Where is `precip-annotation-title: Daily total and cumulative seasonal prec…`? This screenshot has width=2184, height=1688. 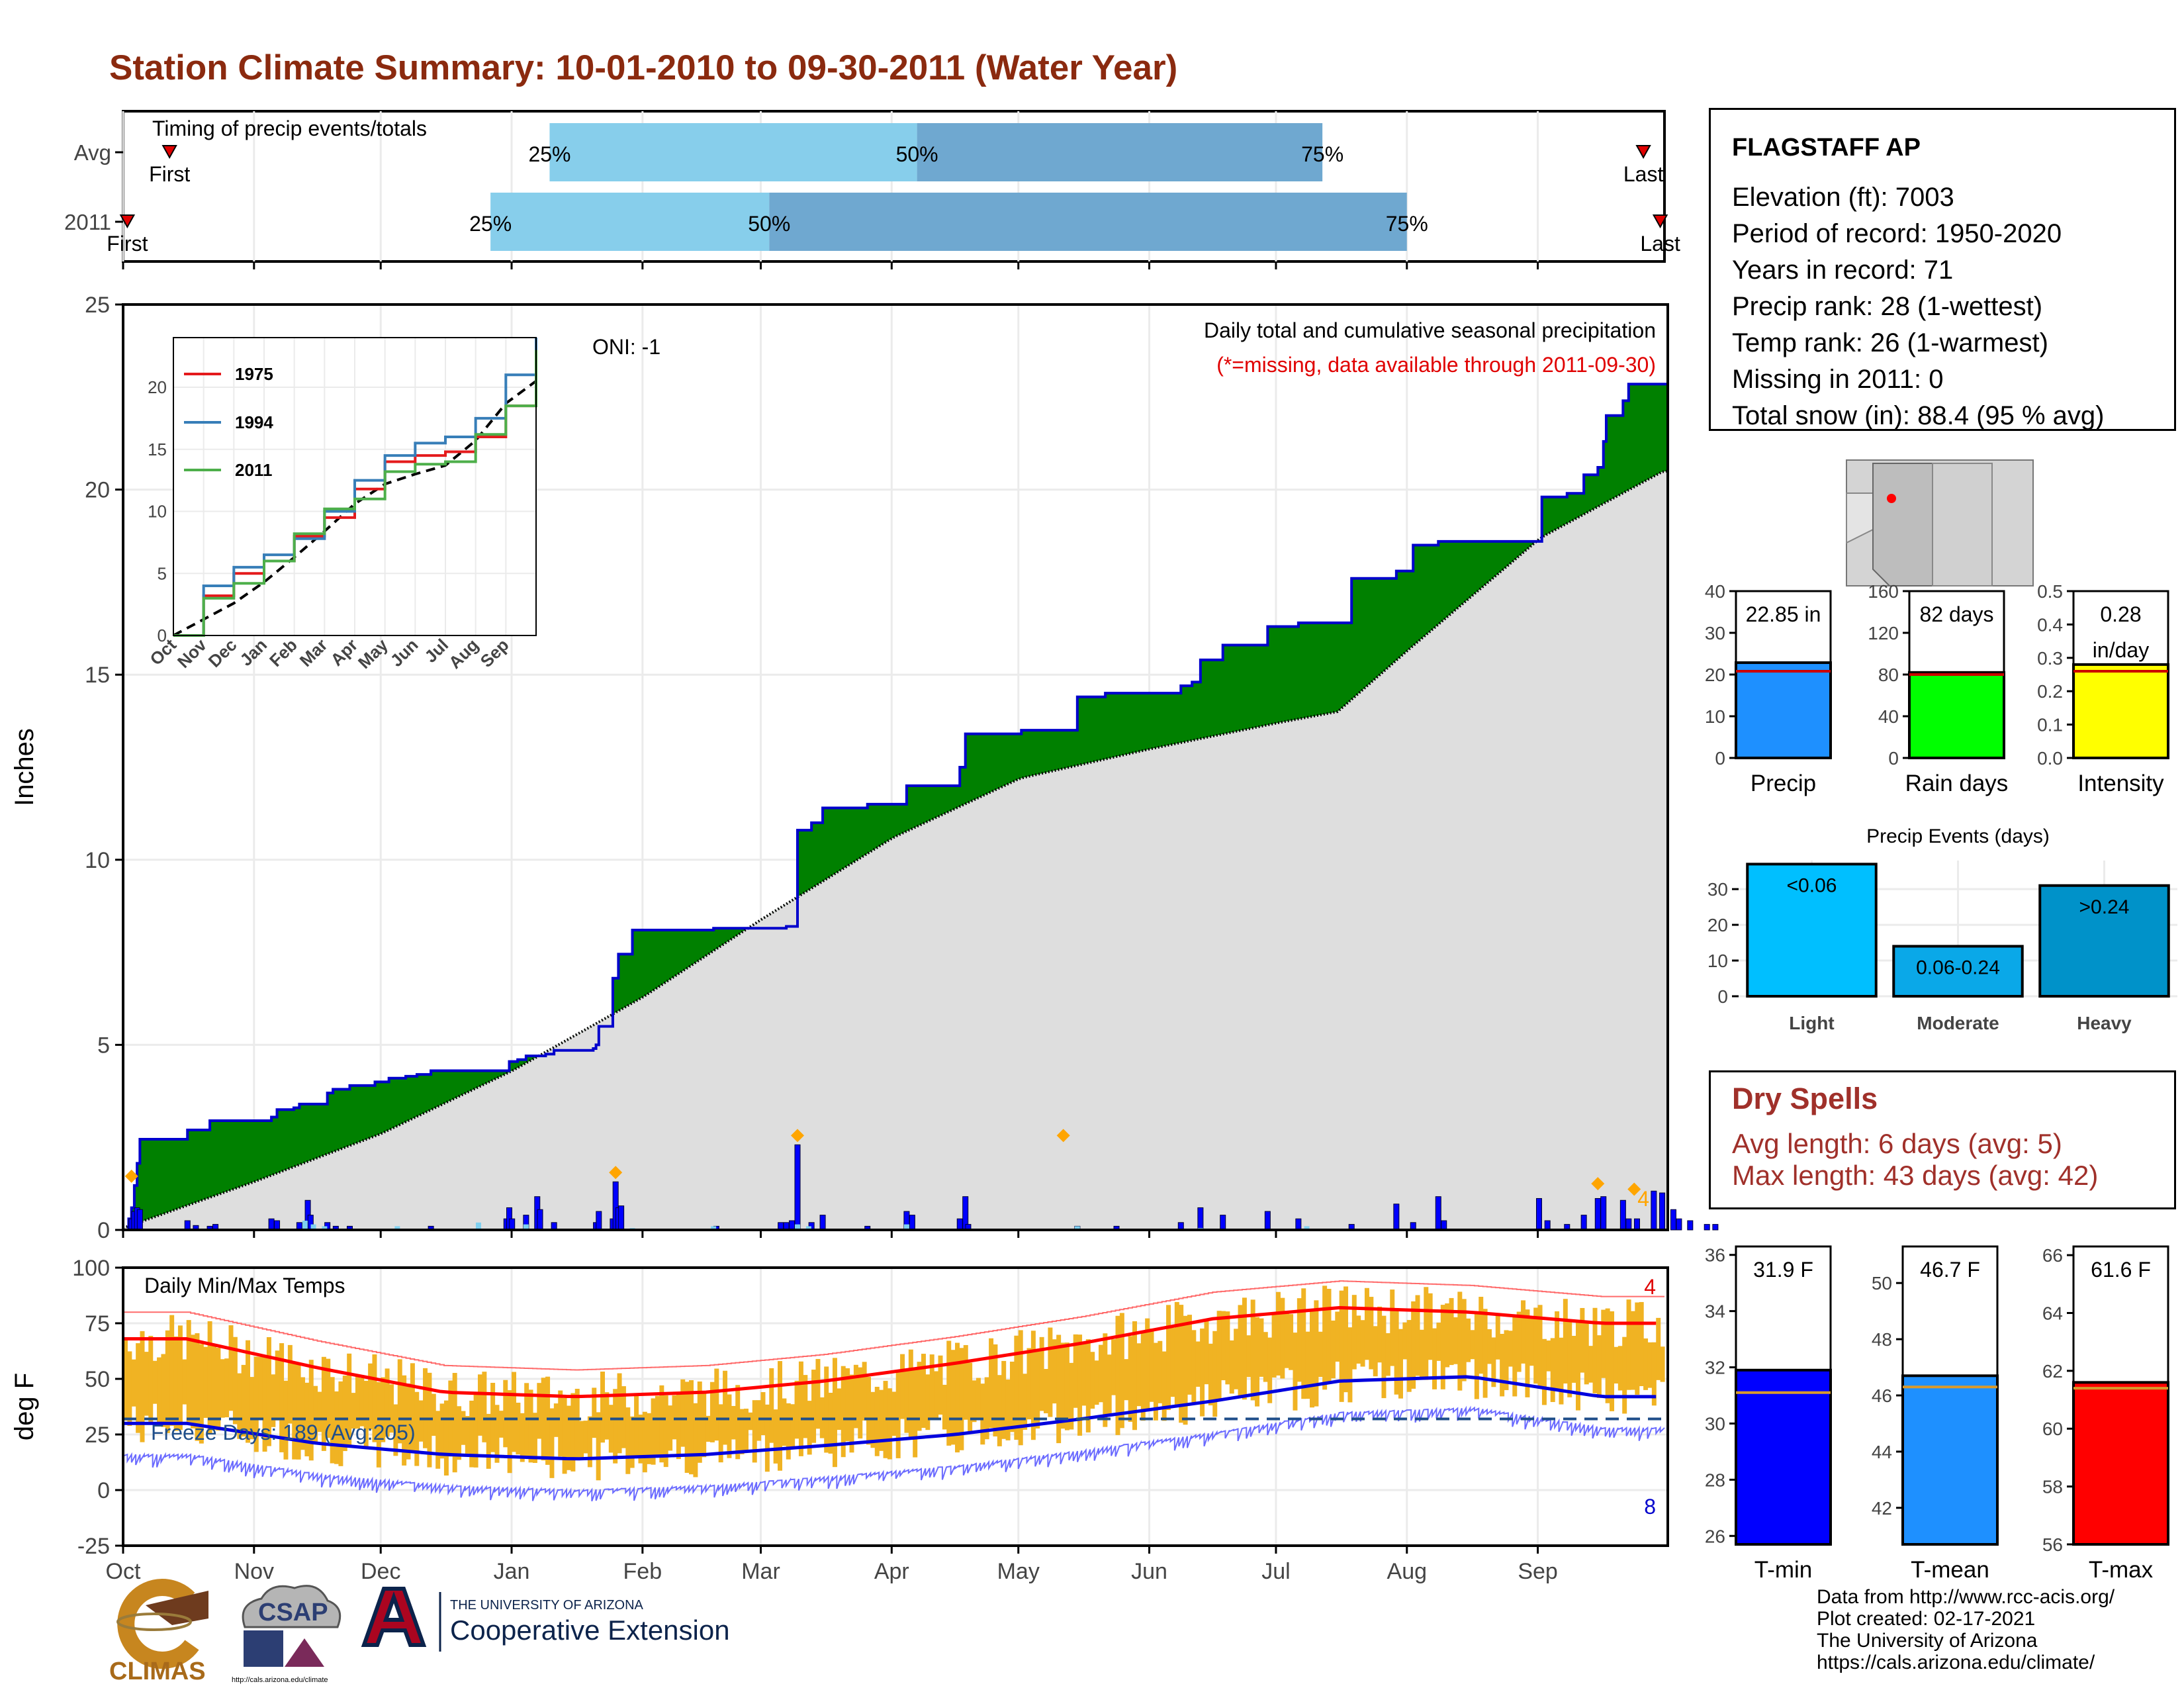 precip-annotation-title: Daily total and cumulative seasonal prec… is located at coordinates (1430, 330).